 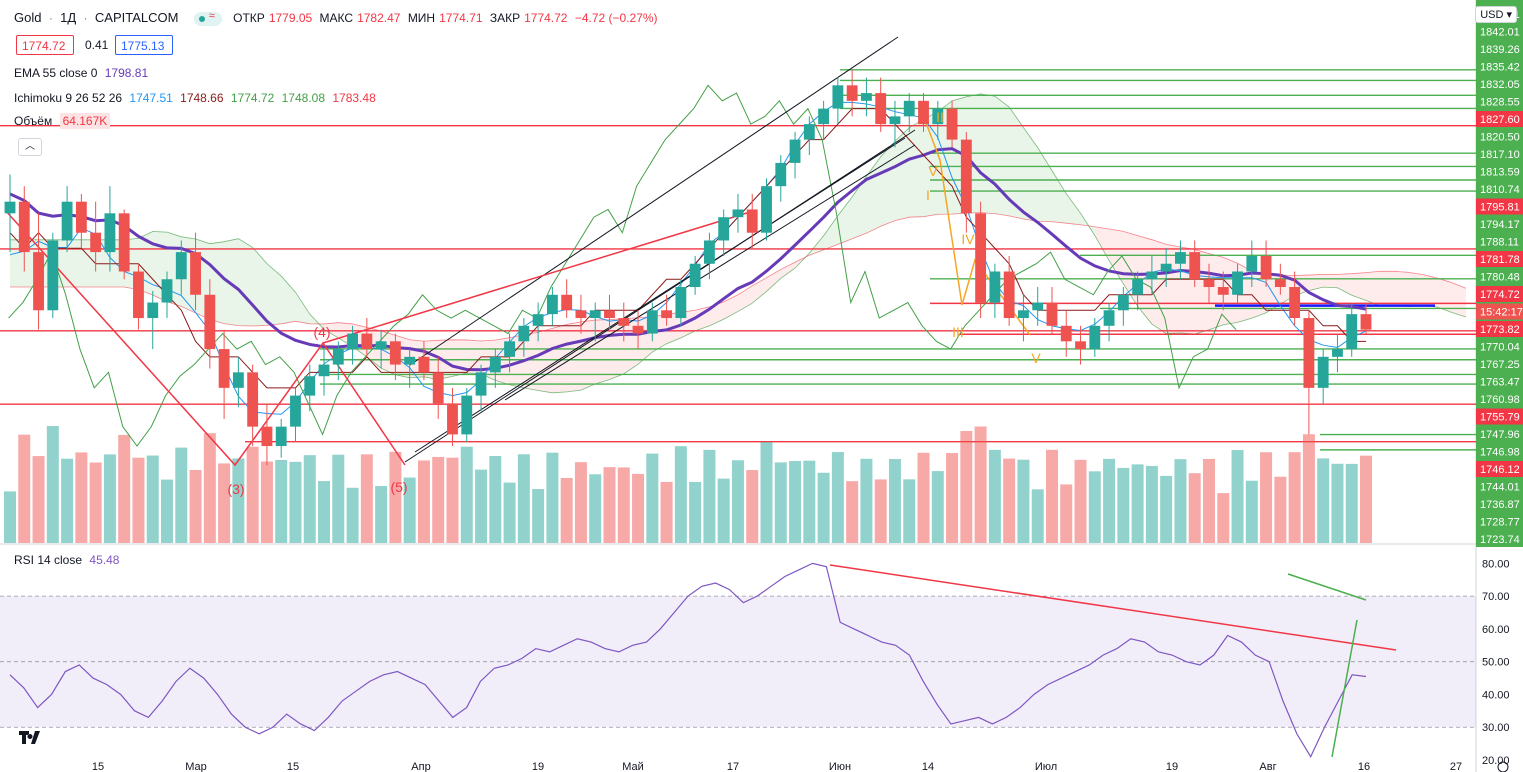 I want to click on wave-label: IV, so click(x=968, y=239).